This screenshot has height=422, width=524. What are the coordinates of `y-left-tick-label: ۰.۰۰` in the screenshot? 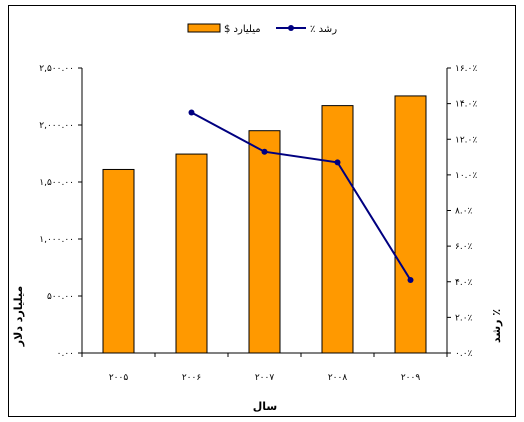 It's located at (65, 354).